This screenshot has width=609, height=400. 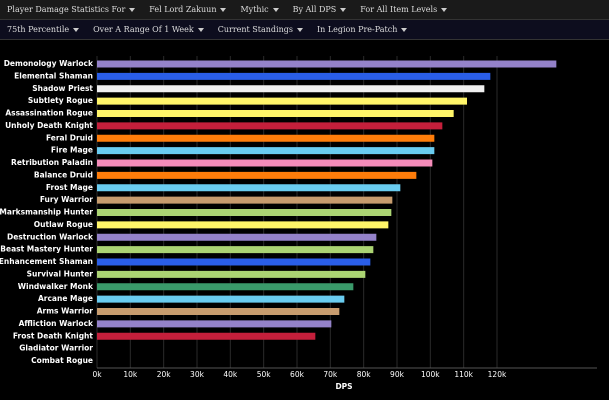 What do you see at coordinates (330, 374) in the screenshot?
I see `x-tick-label: 70k` at bounding box center [330, 374].